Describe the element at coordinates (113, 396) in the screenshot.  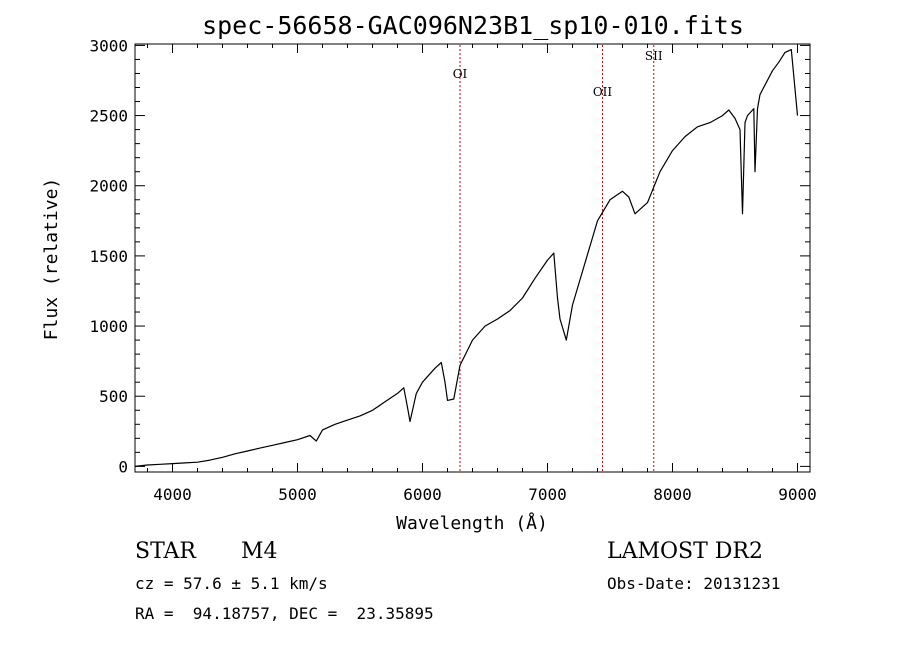
I see `y-tick-label: 500` at that location.